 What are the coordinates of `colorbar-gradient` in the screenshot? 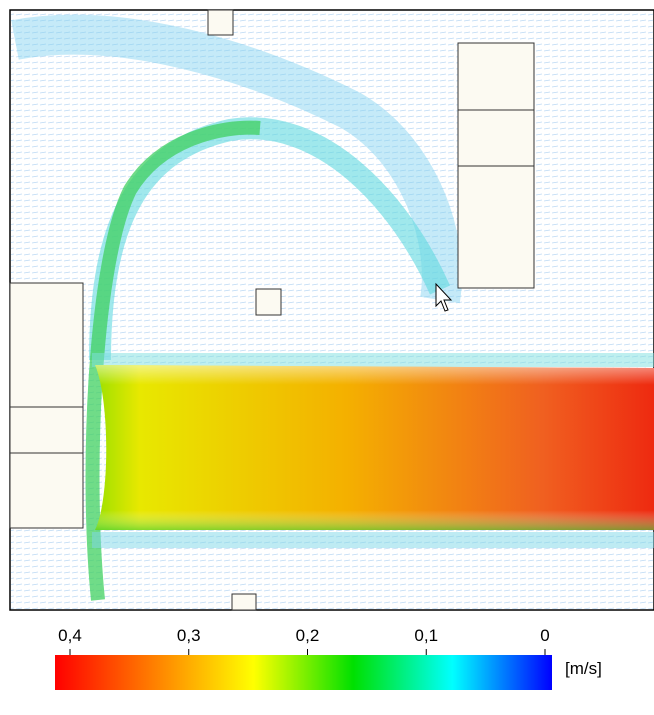 It's located at (303, 672).